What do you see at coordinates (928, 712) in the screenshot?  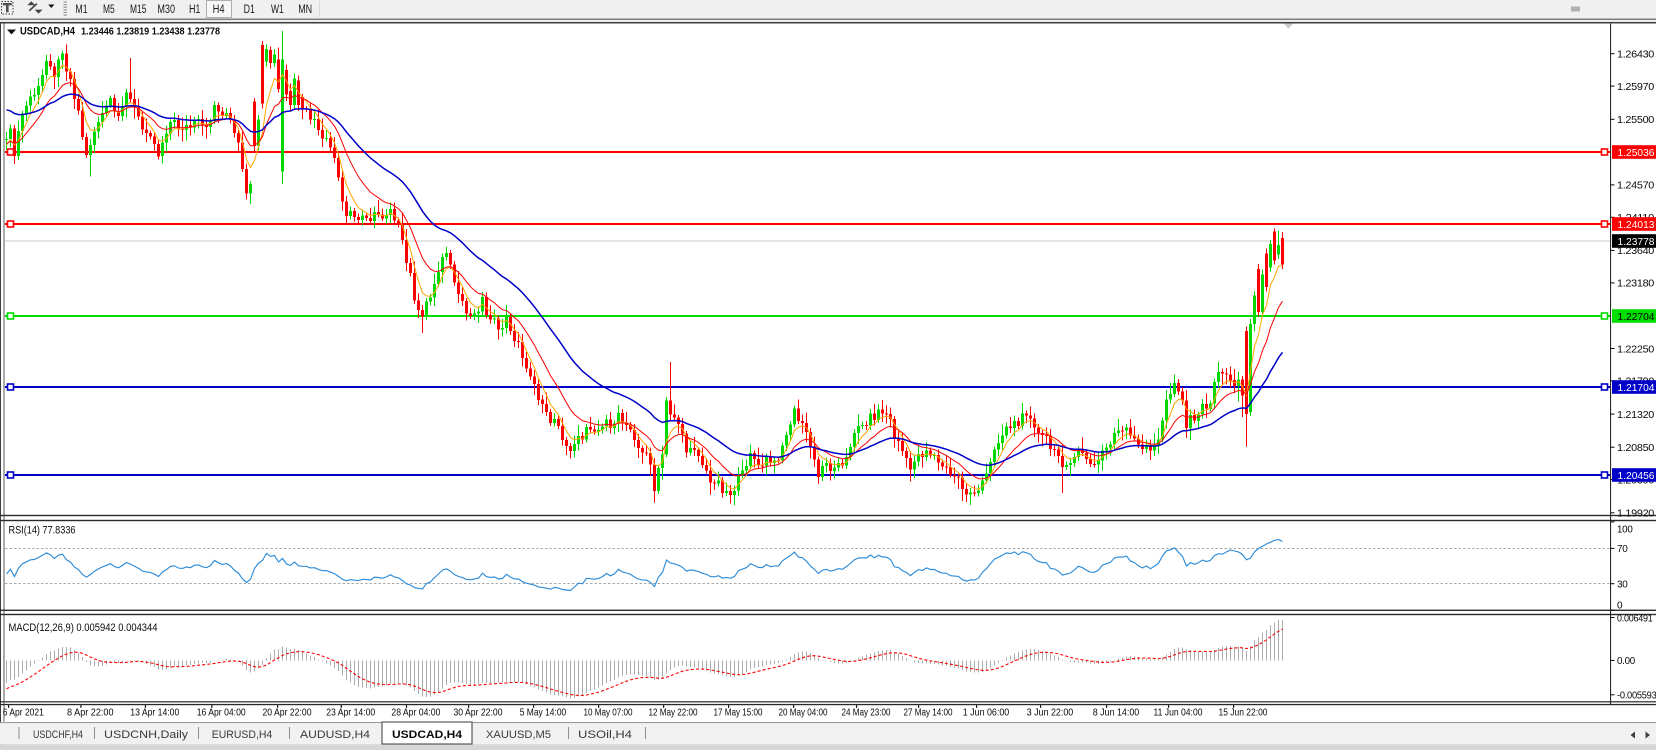 I see `svg-text: 27 May 14:00` at bounding box center [928, 712].